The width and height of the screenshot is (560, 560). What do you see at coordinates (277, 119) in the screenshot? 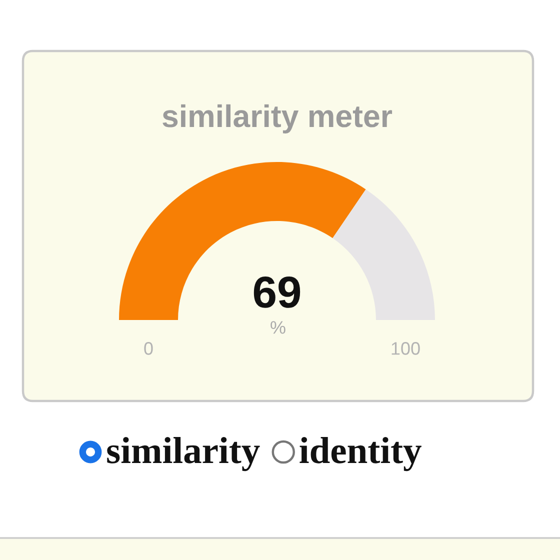
I see `chart-title: similarity meter` at bounding box center [277, 119].